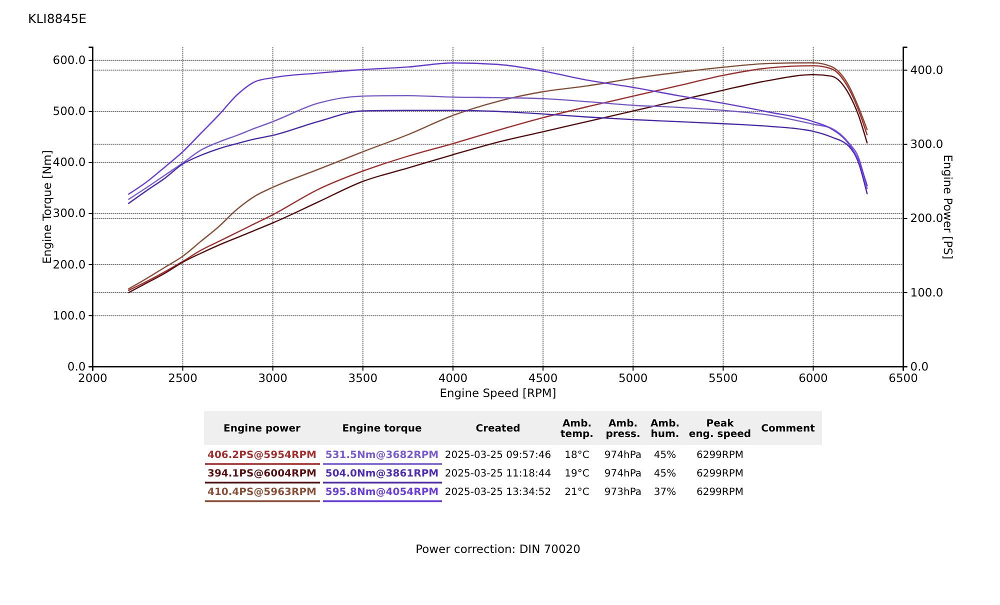 Image resolution: width=1000 pixels, height=605 pixels. Describe the element at coordinates (577, 429) in the screenshot. I see `text: Amb. temp.` at that location.